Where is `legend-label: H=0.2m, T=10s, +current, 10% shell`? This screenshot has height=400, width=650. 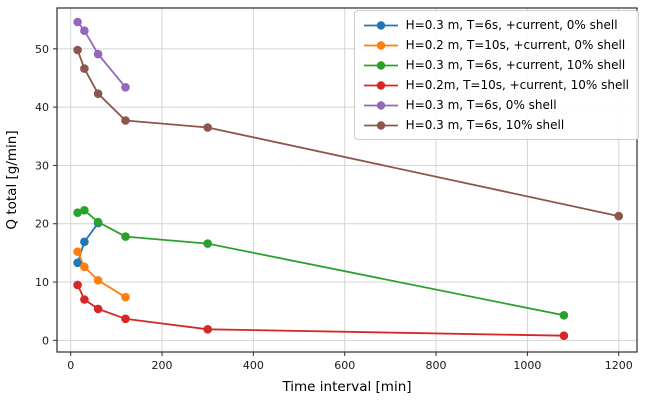 legend-label: H=0.2m, T=10s, +current, 10% shell is located at coordinates (517, 85).